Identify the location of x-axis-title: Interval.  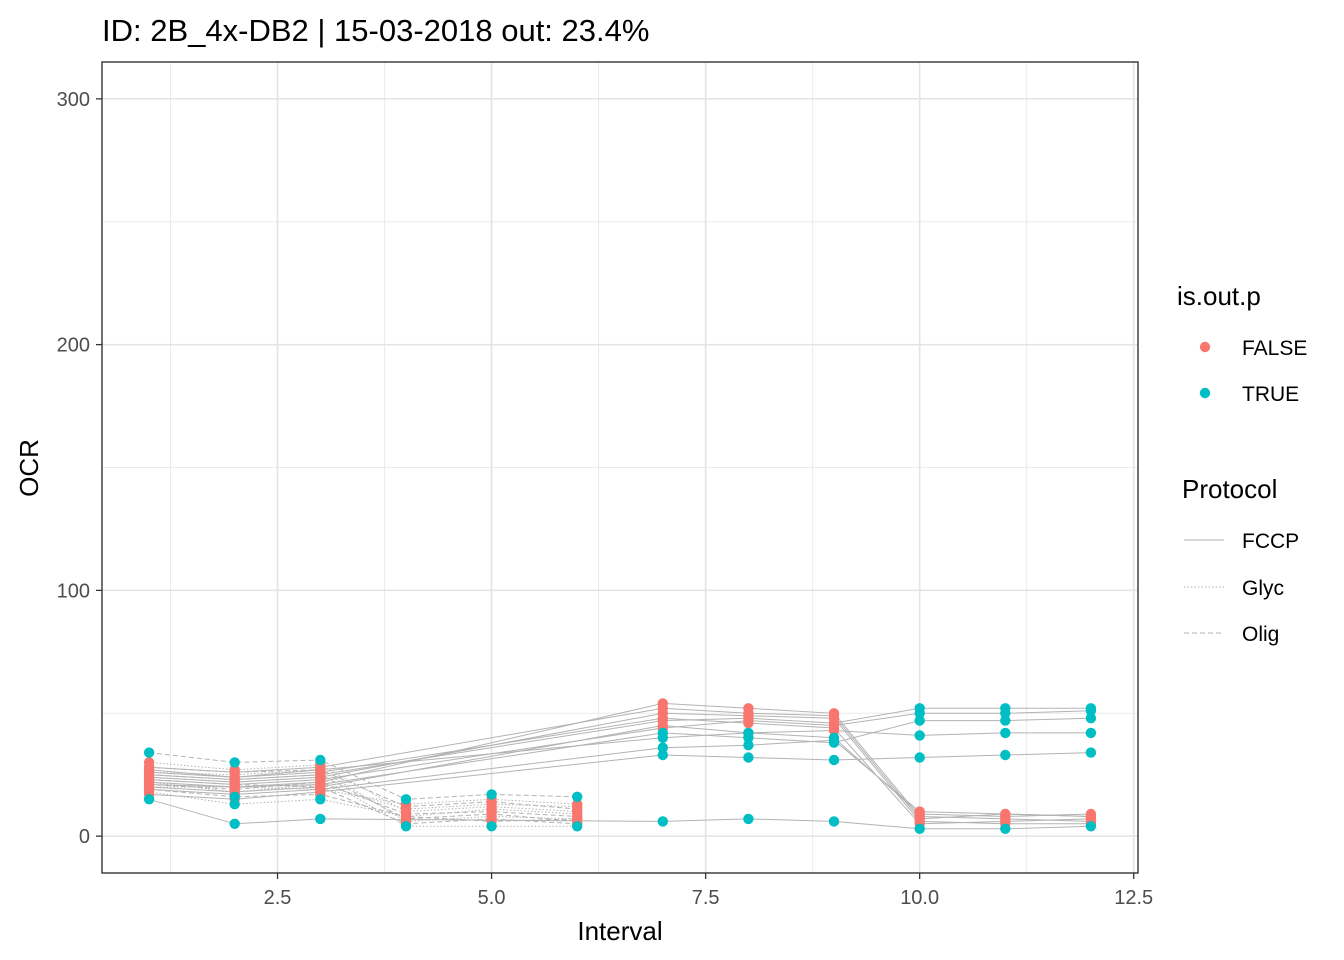
(619, 931).